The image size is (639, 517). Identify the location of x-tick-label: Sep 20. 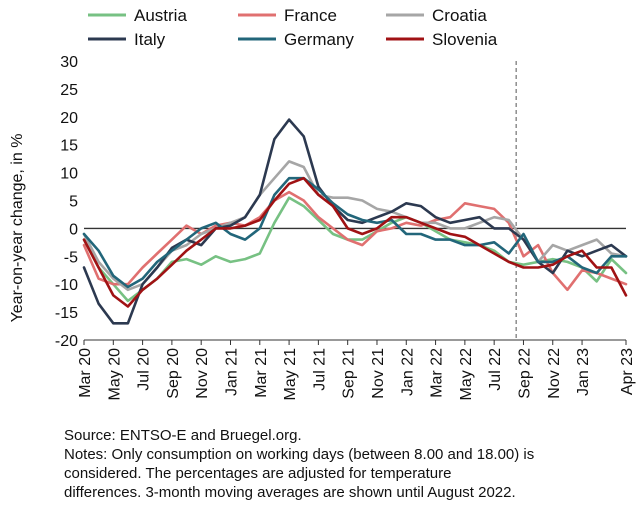
(173, 373).